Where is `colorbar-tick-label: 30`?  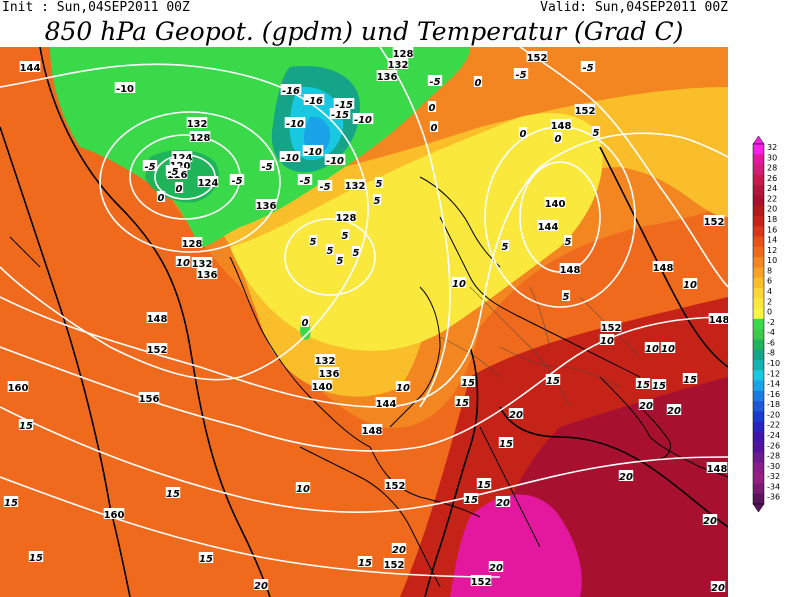 colorbar-tick-label: 30 is located at coordinates (772, 157).